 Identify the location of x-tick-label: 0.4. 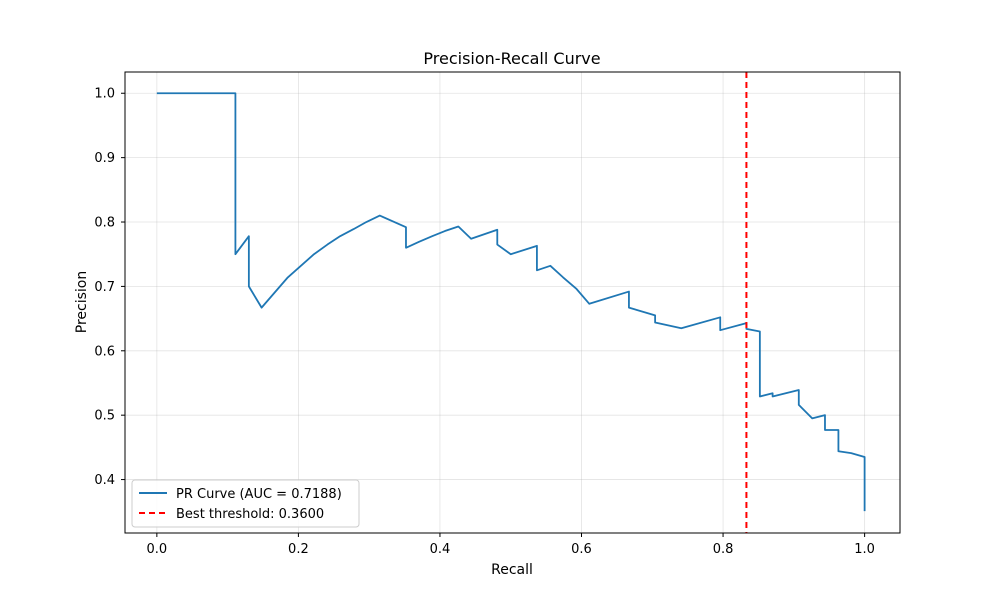
(440, 549).